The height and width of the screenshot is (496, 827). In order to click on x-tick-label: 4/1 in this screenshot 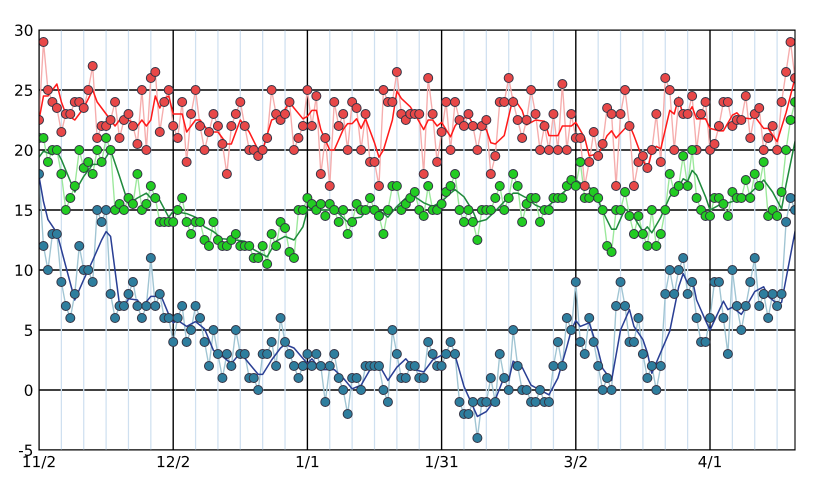, I will do `click(709, 462)`.